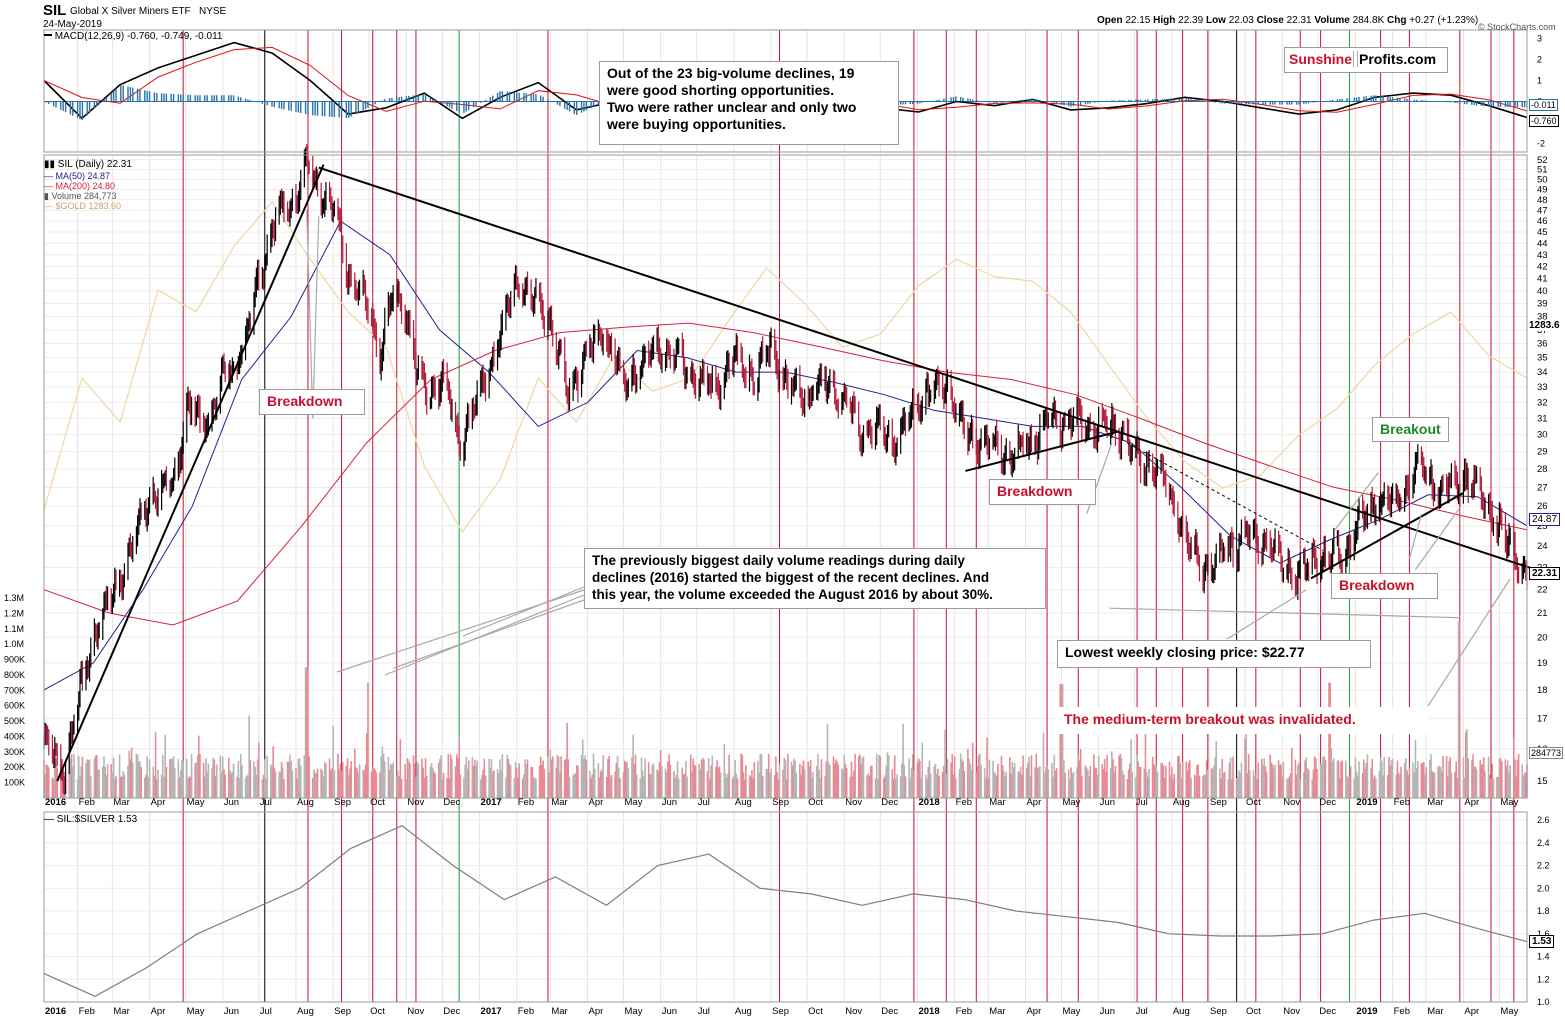 Image resolution: width=1565 pixels, height=1021 pixels. What do you see at coordinates (80, 196) in the screenshot?
I see `volume-legend: ▮ Volume 284,773` at bounding box center [80, 196].